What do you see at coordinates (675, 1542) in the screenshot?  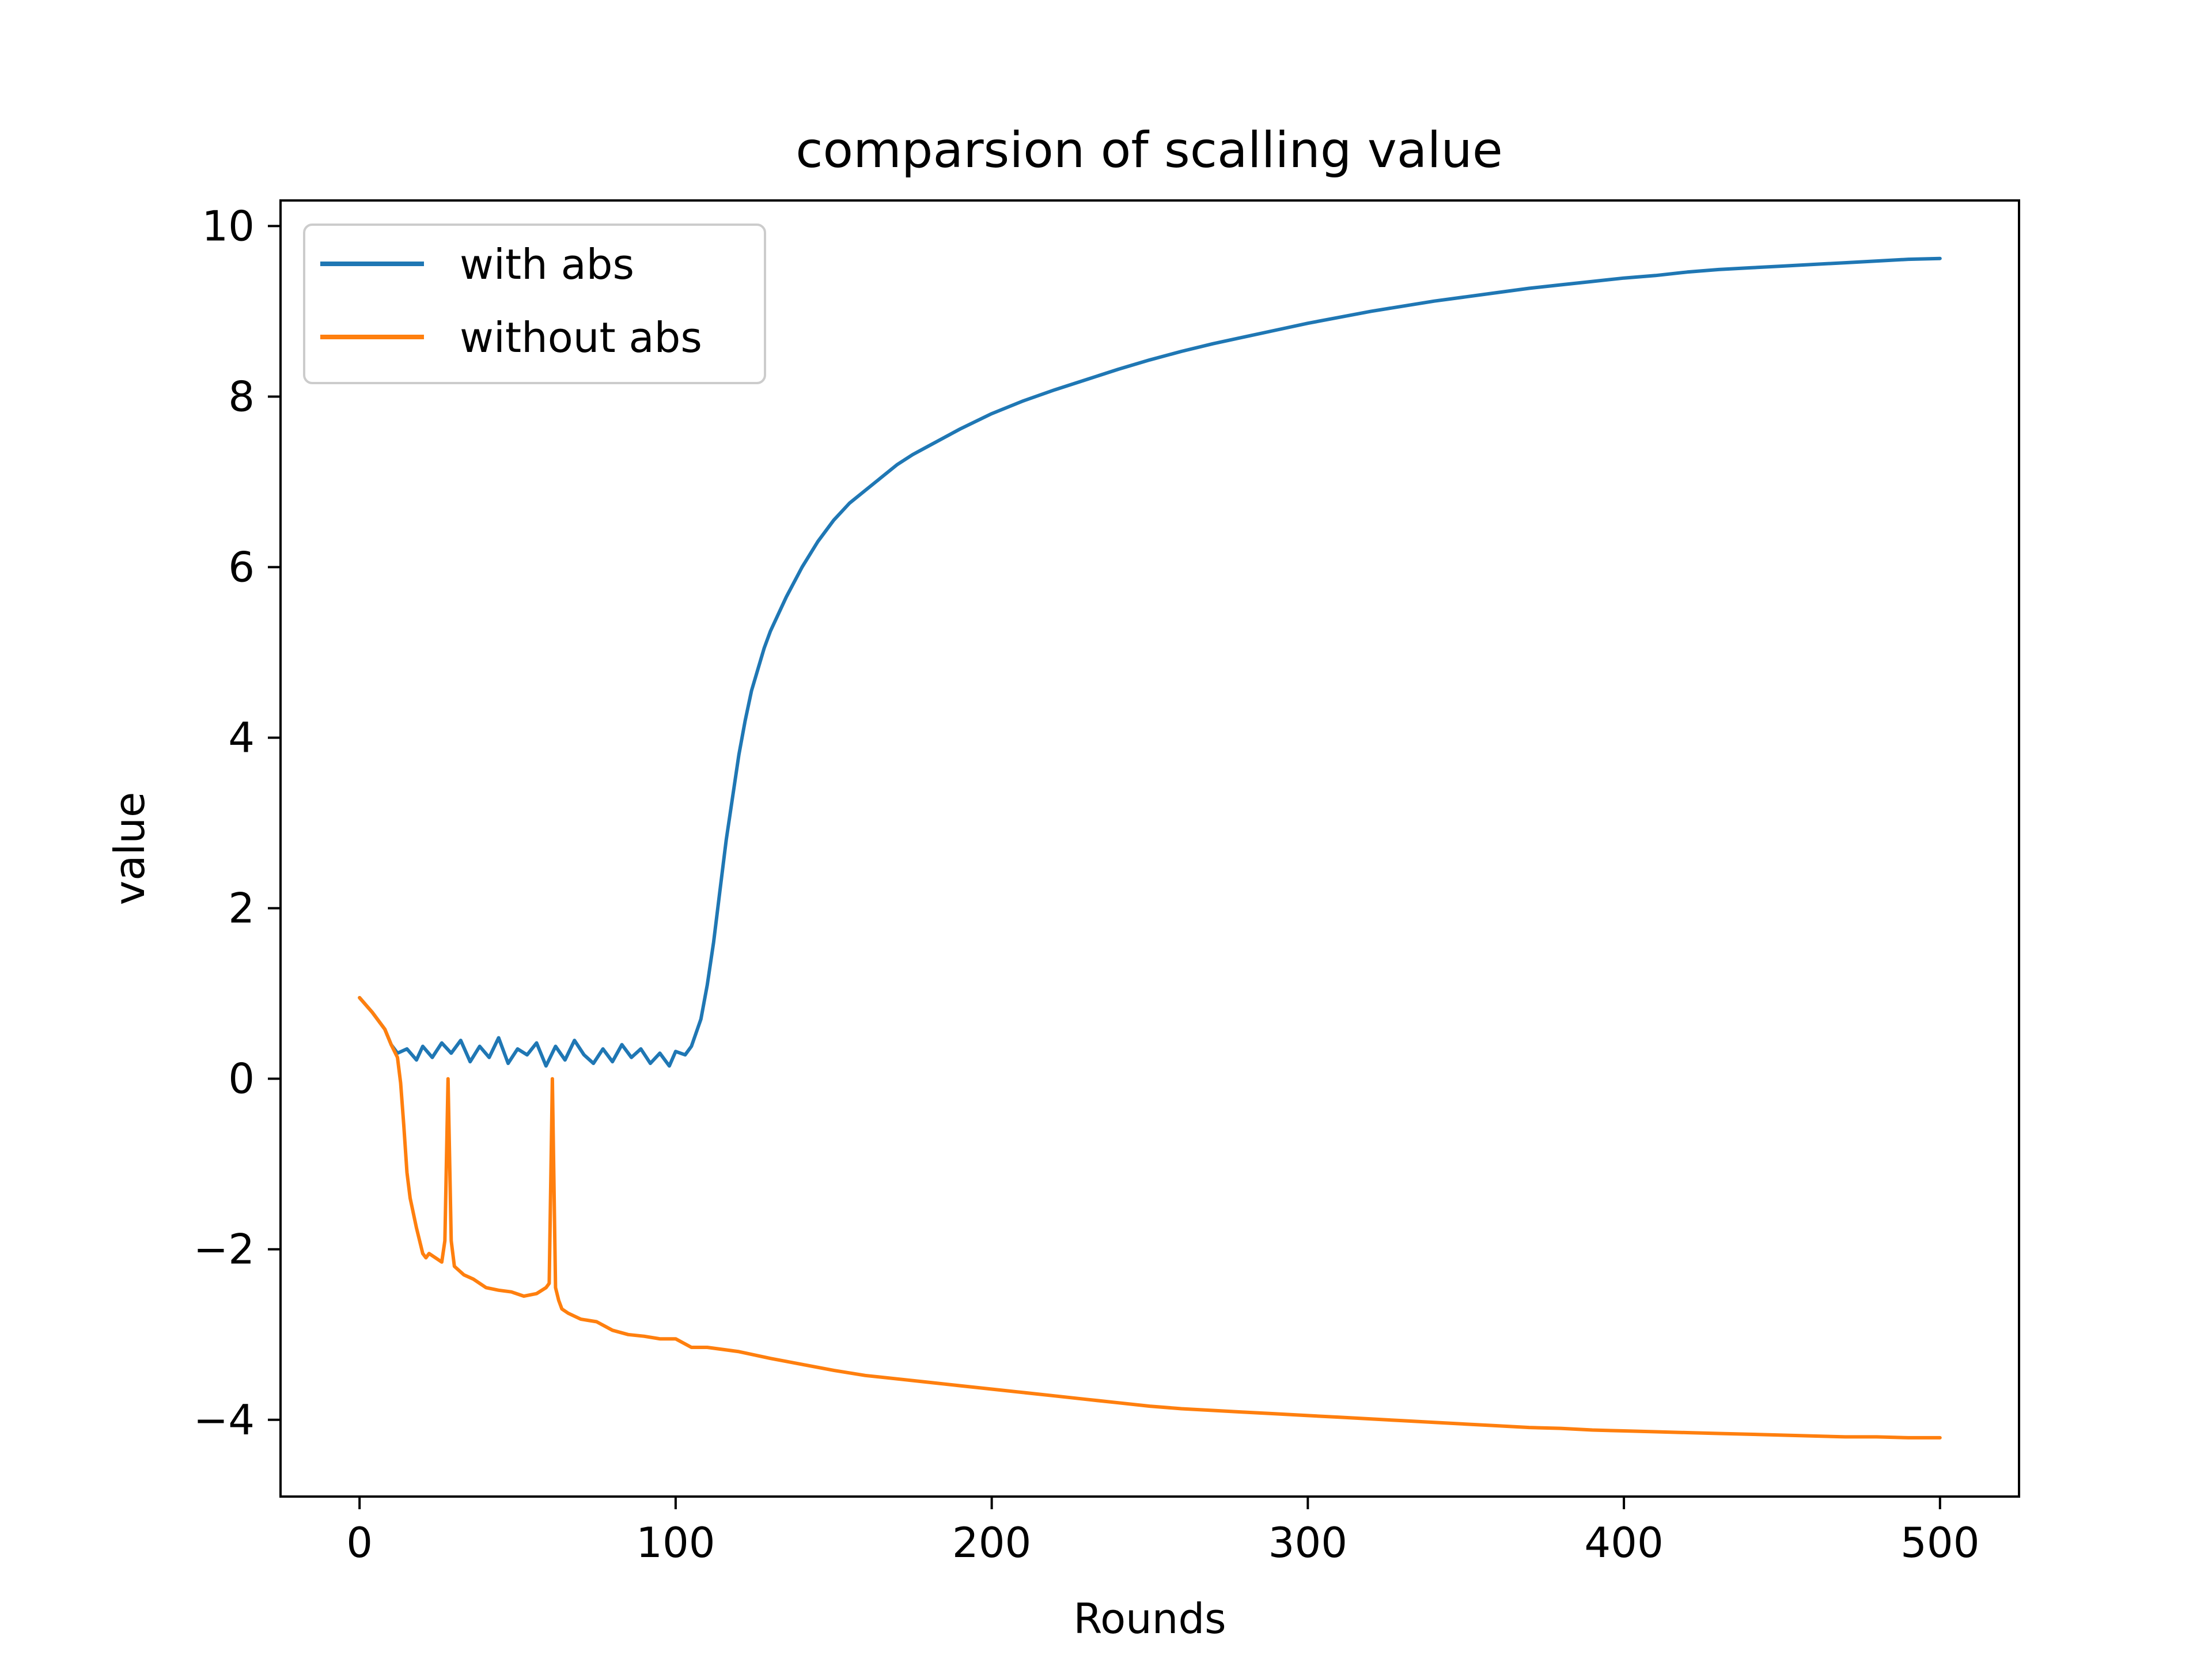 I see `x-tick-label: 100` at bounding box center [675, 1542].